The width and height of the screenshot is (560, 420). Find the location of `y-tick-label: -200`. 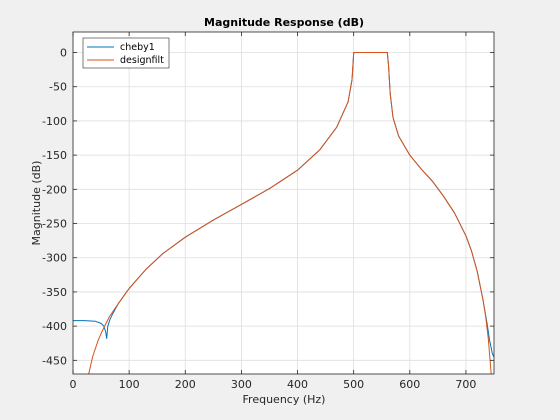

y-tick-label: -200 is located at coordinates (54, 189).